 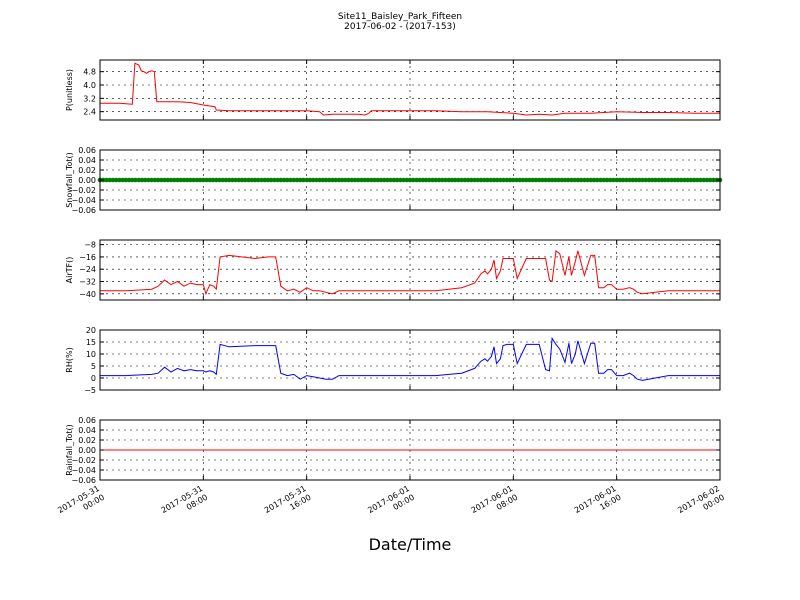 What do you see at coordinates (69, 180) in the screenshot?
I see `y-axis-label: Snowfall_Tot()` at bounding box center [69, 180].